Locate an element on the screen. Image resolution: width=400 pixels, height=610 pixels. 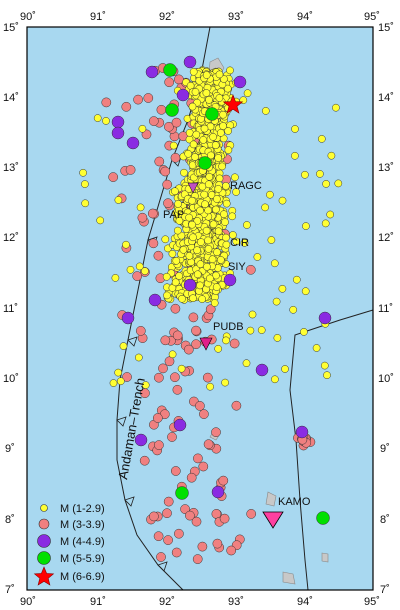
right-axis-labels: 15˚ 14˚ 13˚ 12˚ 11˚ 10˚ 9˚ 8˚ 7˚ is located at coordinates (386, 309).